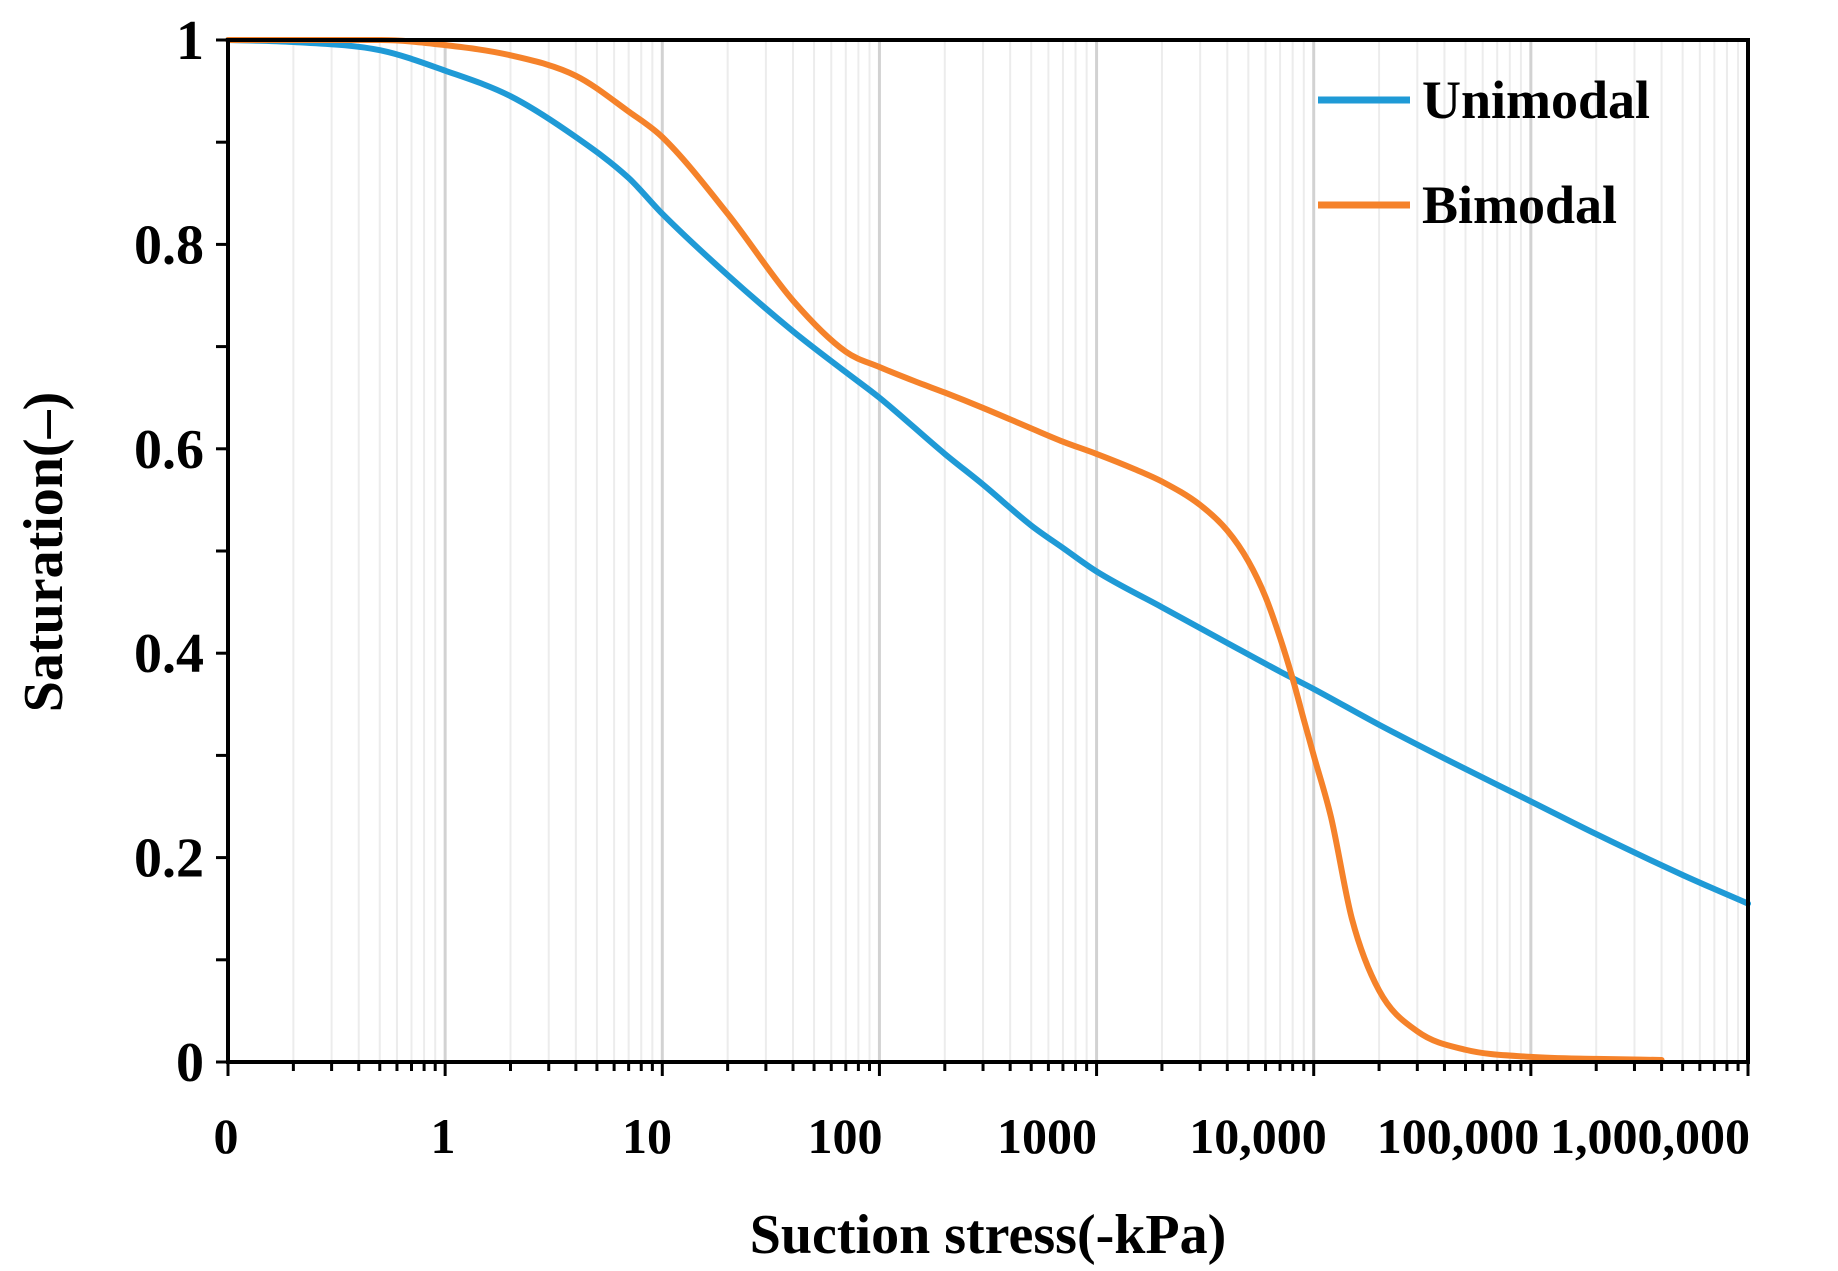  What do you see at coordinates (1258, 1136) in the screenshot?
I see `x-tick-label: 10,000` at bounding box center [1258, 1136].